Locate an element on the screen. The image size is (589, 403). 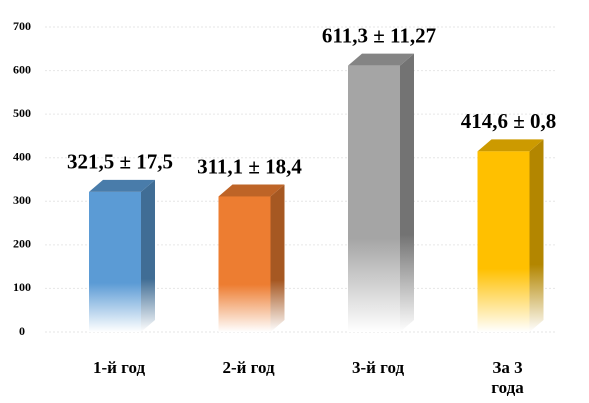
value-label: 611,3 ± 11,27 is located at coordinates (379, 35).